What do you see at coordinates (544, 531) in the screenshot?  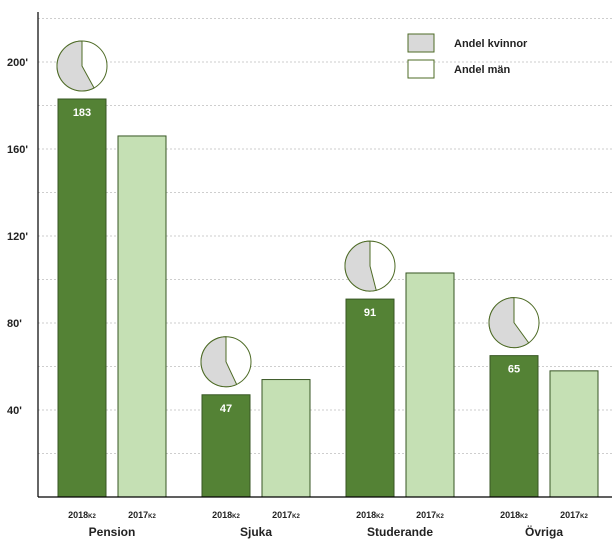 I see `category-label: Övriga` at bounding box center [544, 531].